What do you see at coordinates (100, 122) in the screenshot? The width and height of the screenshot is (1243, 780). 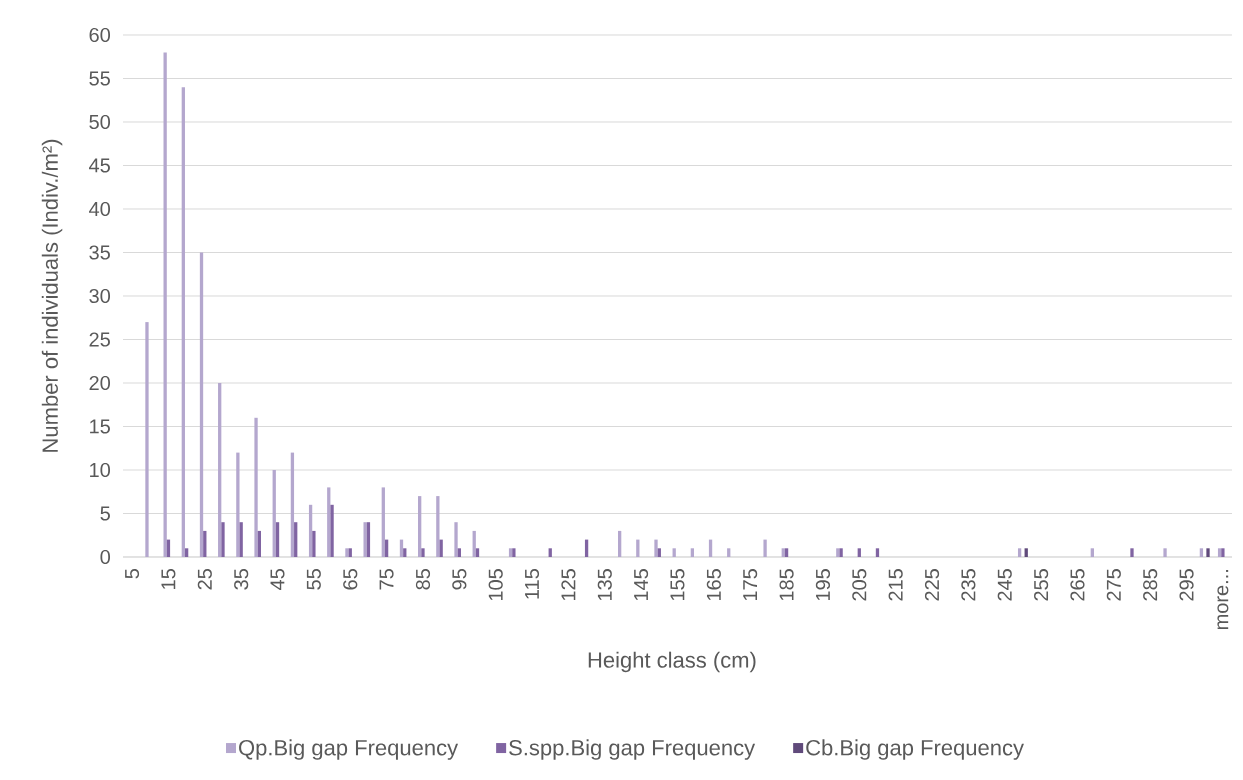 I see `y-tick-label: 50` at bounding box center [100, 122].